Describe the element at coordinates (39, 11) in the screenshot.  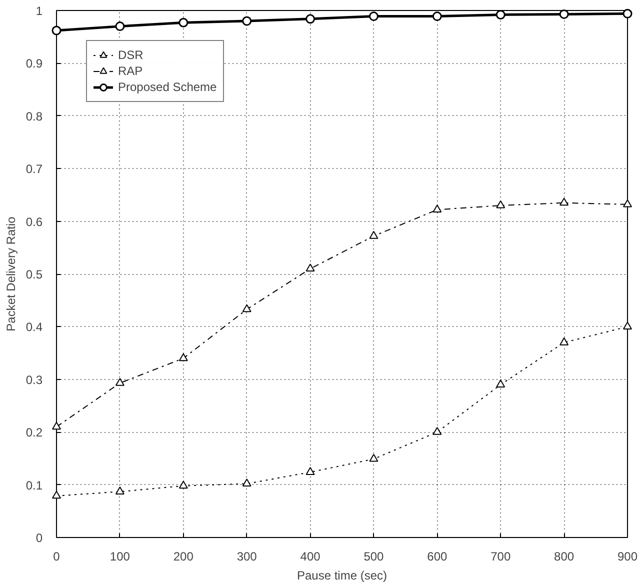
I see `y-tick-label: 1` at that location.